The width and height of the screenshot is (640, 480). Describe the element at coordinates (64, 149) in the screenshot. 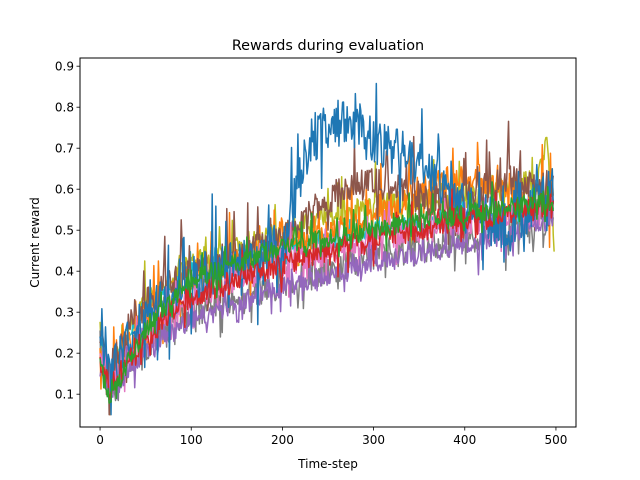

I see `y-tick-label: 0.7` at that location.